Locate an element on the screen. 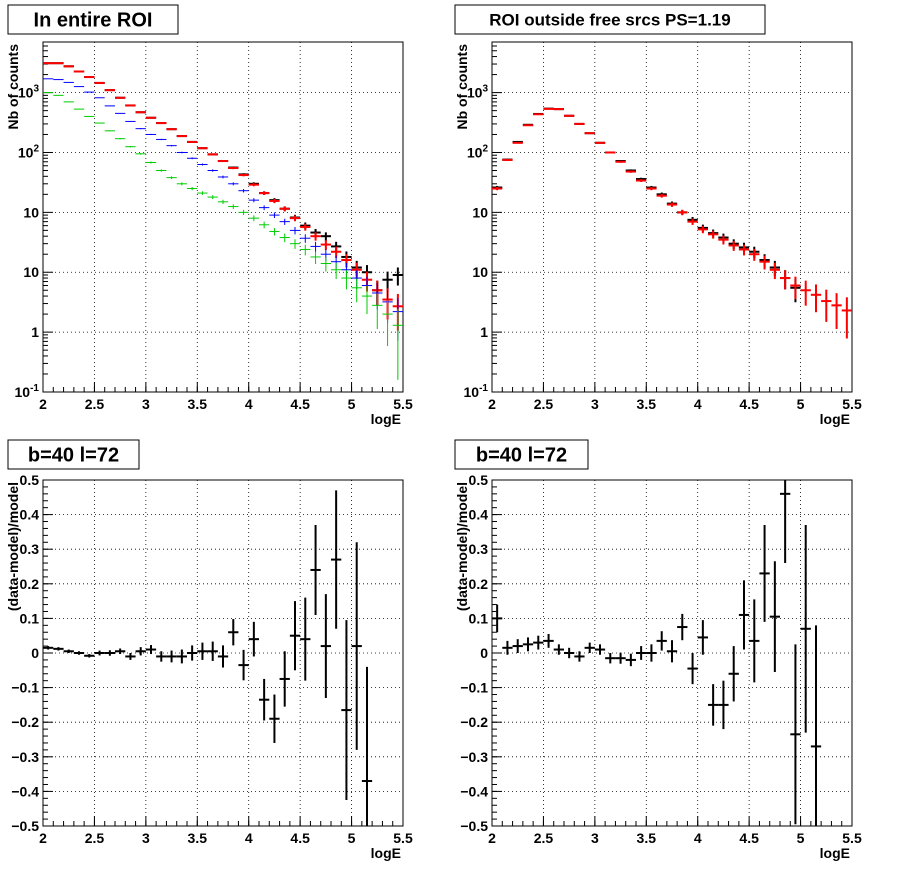  y-tick-label: 0.4 is located at coordinates (30, 515).